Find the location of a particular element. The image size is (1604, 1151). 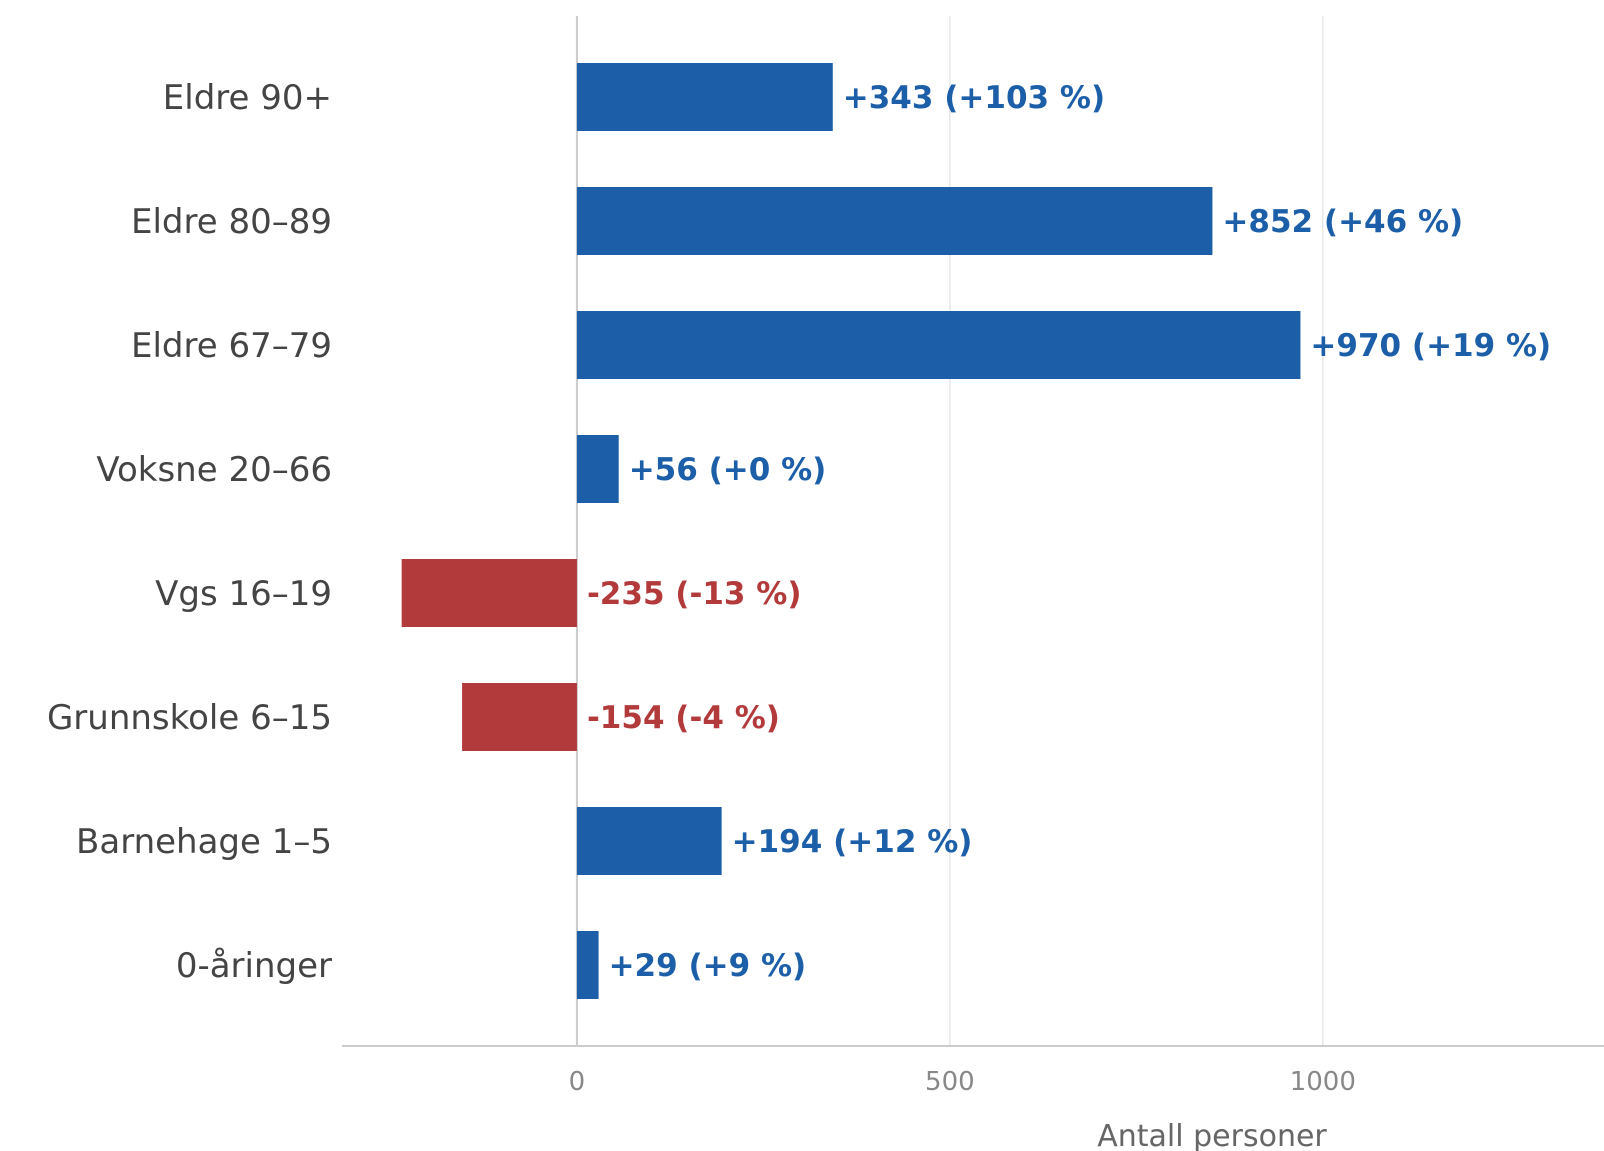

data-label: +56 (+0 %) is located at coordinates (728, 470).